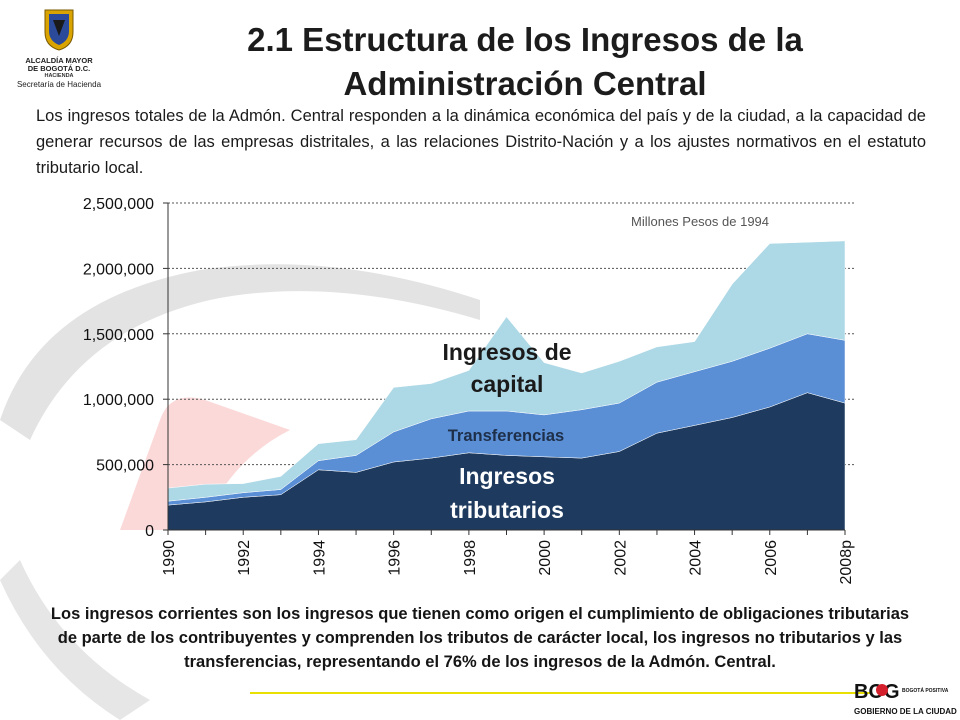 The image size is (960, 720). Describe the element at coordinates (169, 558) in the screenshot. I see `x-tick-label: 1990` at that location.